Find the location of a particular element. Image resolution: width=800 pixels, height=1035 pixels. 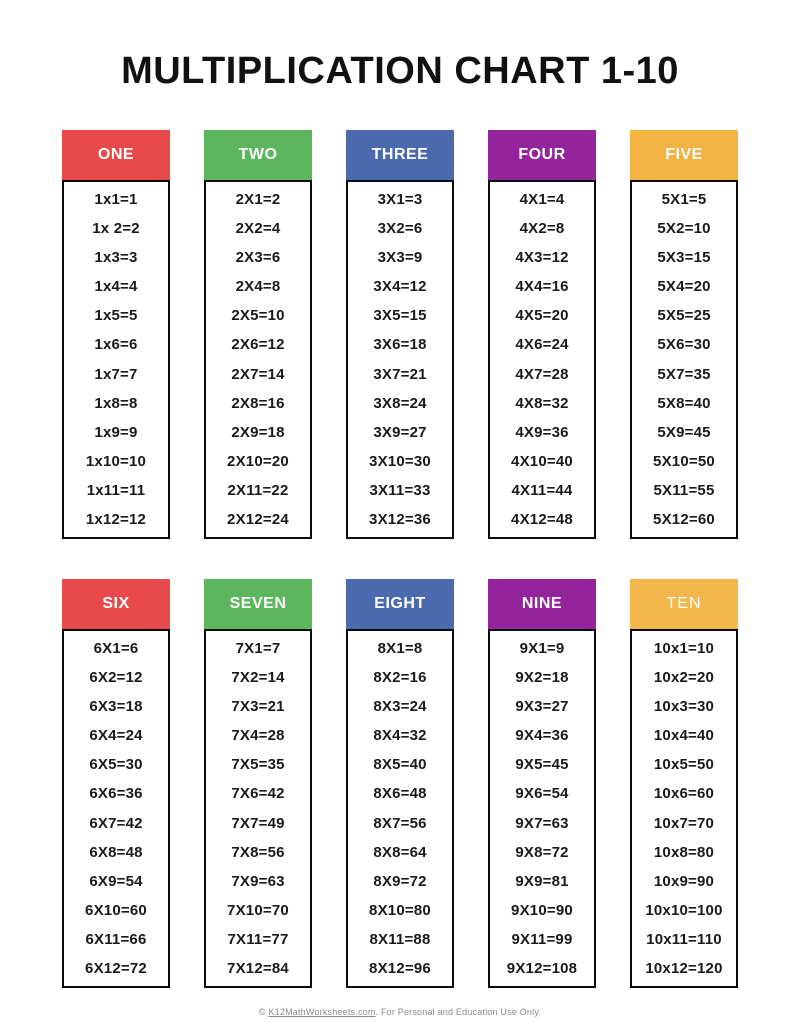

fact-row: 2X3=6 is located at coordinates (258, 258).